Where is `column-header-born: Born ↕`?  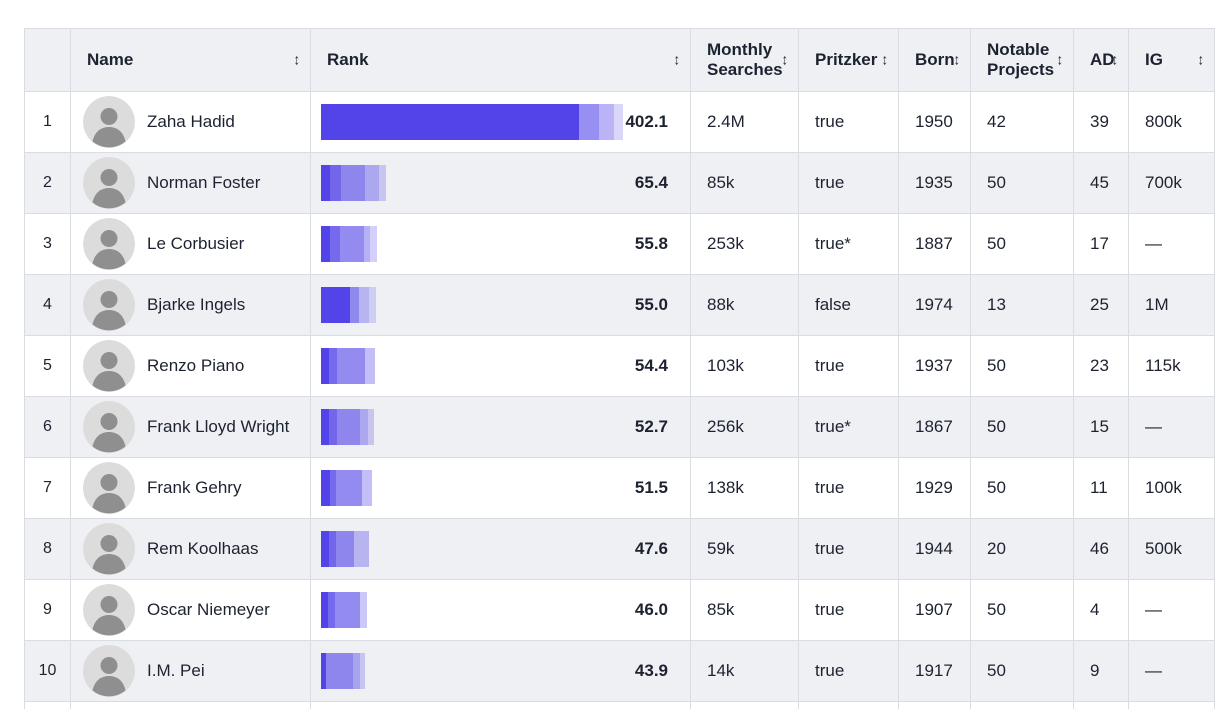
column-header-born: Born ↕ is located at coordinates (935, 60).